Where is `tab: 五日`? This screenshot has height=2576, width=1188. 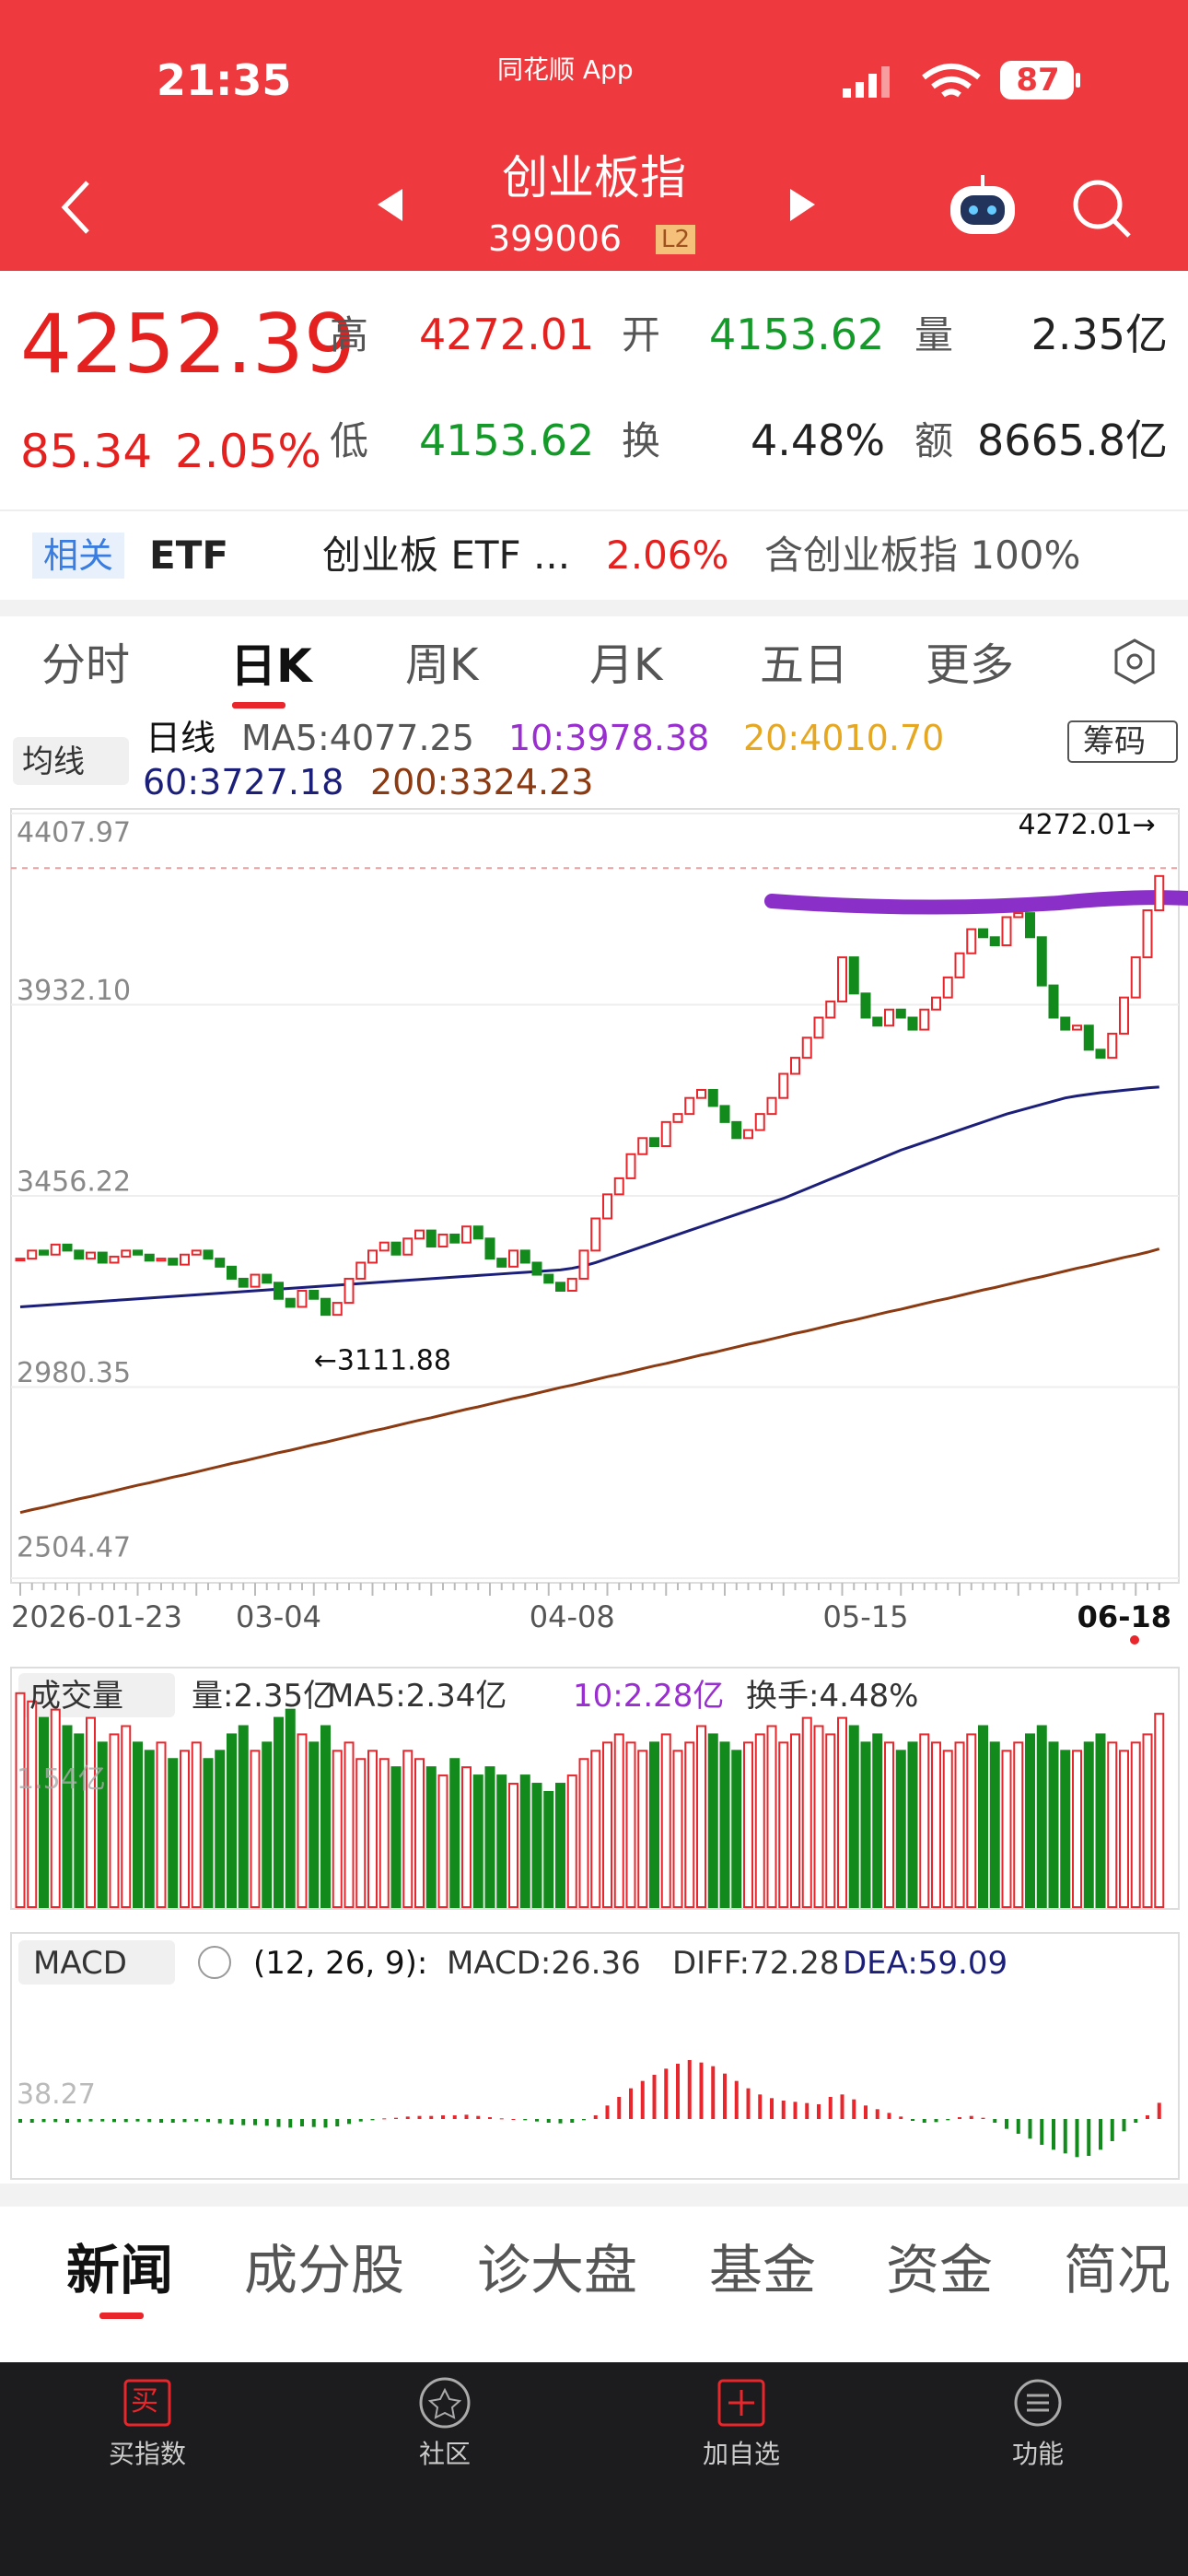
tab: 五日 is located at coordinates (804, 665).